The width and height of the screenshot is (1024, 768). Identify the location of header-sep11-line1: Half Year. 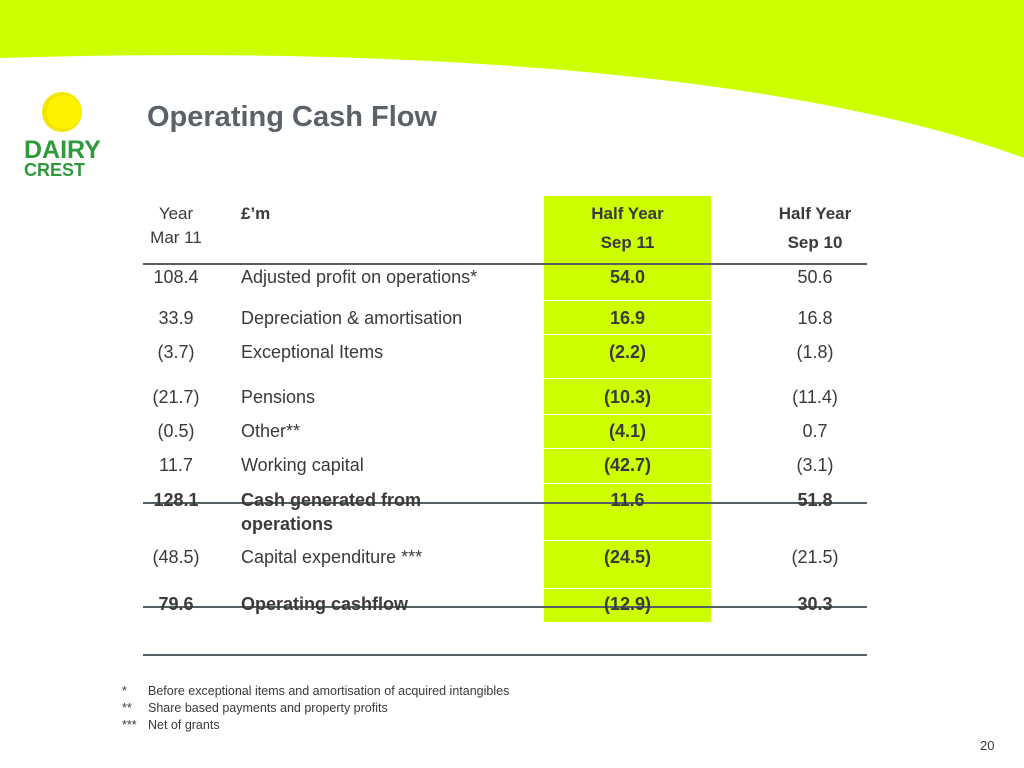
(627, 213).